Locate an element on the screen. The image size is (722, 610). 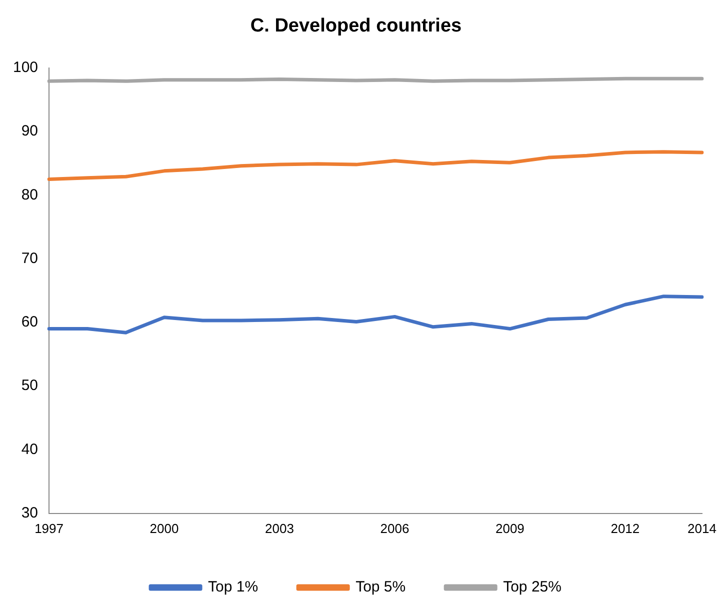
x-tick-label: 2003 is located at coordinates (279, 528).